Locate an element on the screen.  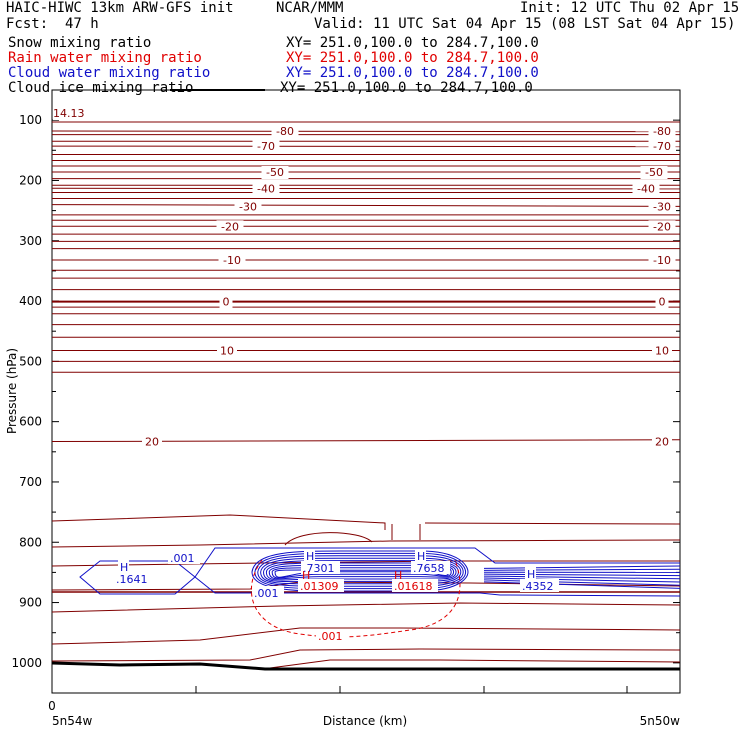
y-tick-label: 100 is located at coordinates (30, 120).